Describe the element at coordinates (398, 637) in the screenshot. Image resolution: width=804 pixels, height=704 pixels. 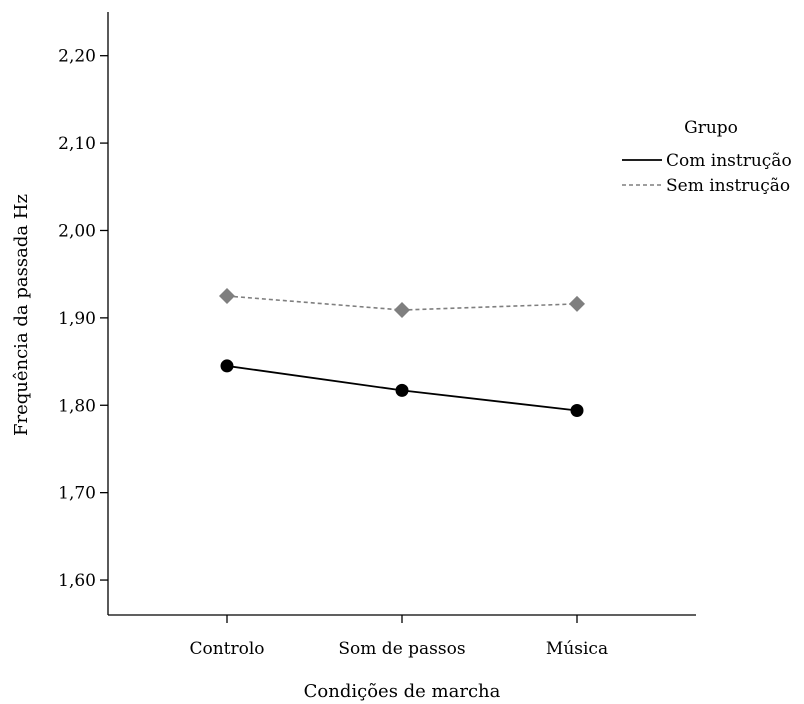
I see `x-ticks: Controlo Som de passos Música` at that location.